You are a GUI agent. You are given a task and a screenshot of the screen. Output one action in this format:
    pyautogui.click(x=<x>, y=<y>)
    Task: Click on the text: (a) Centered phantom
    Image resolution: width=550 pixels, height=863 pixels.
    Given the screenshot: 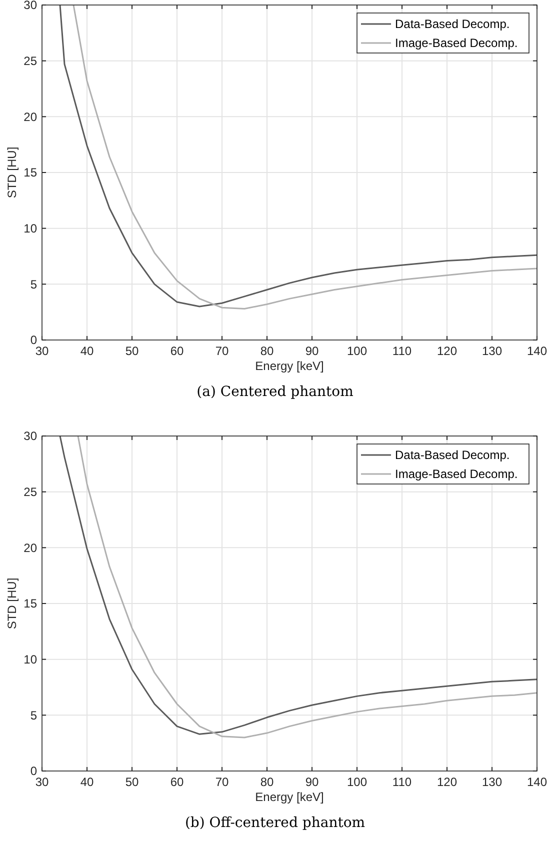 What is the action you would take?
    pyautogui.click(x=275, y=392)
    